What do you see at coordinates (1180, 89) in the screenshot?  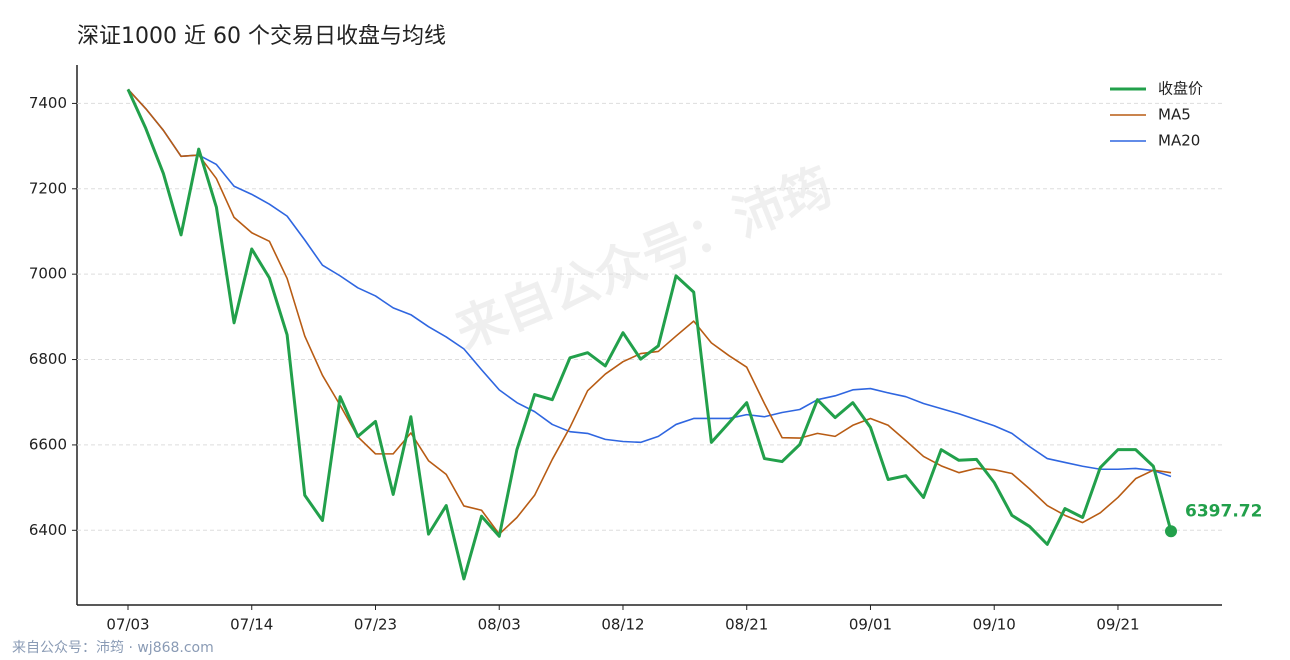 I see `legend-label: 收盘价` at bounding box center [1180, 89].